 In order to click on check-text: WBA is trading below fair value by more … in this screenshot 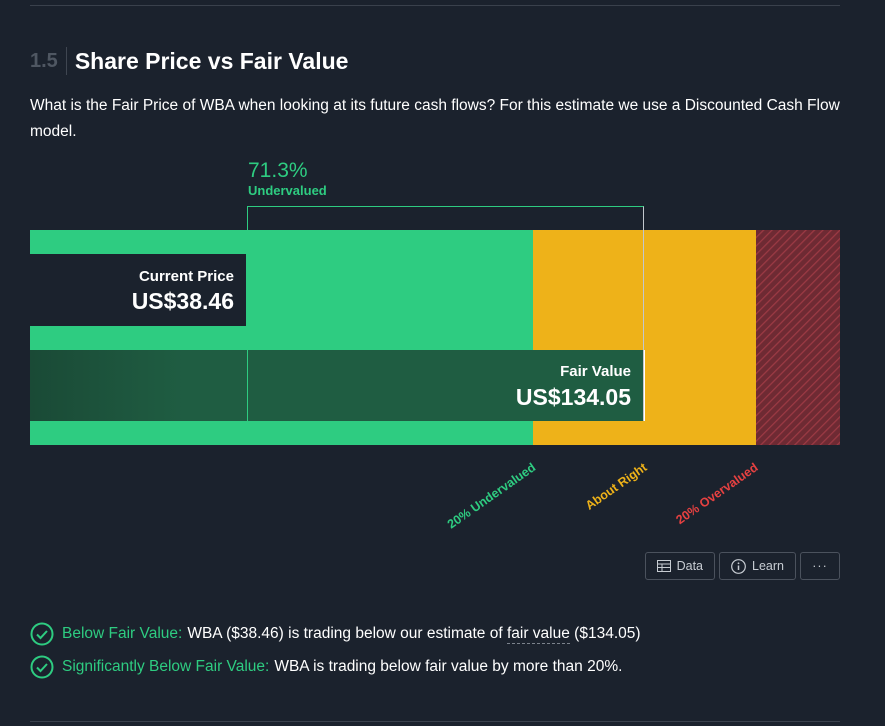, I will do `click(448, 666)`.